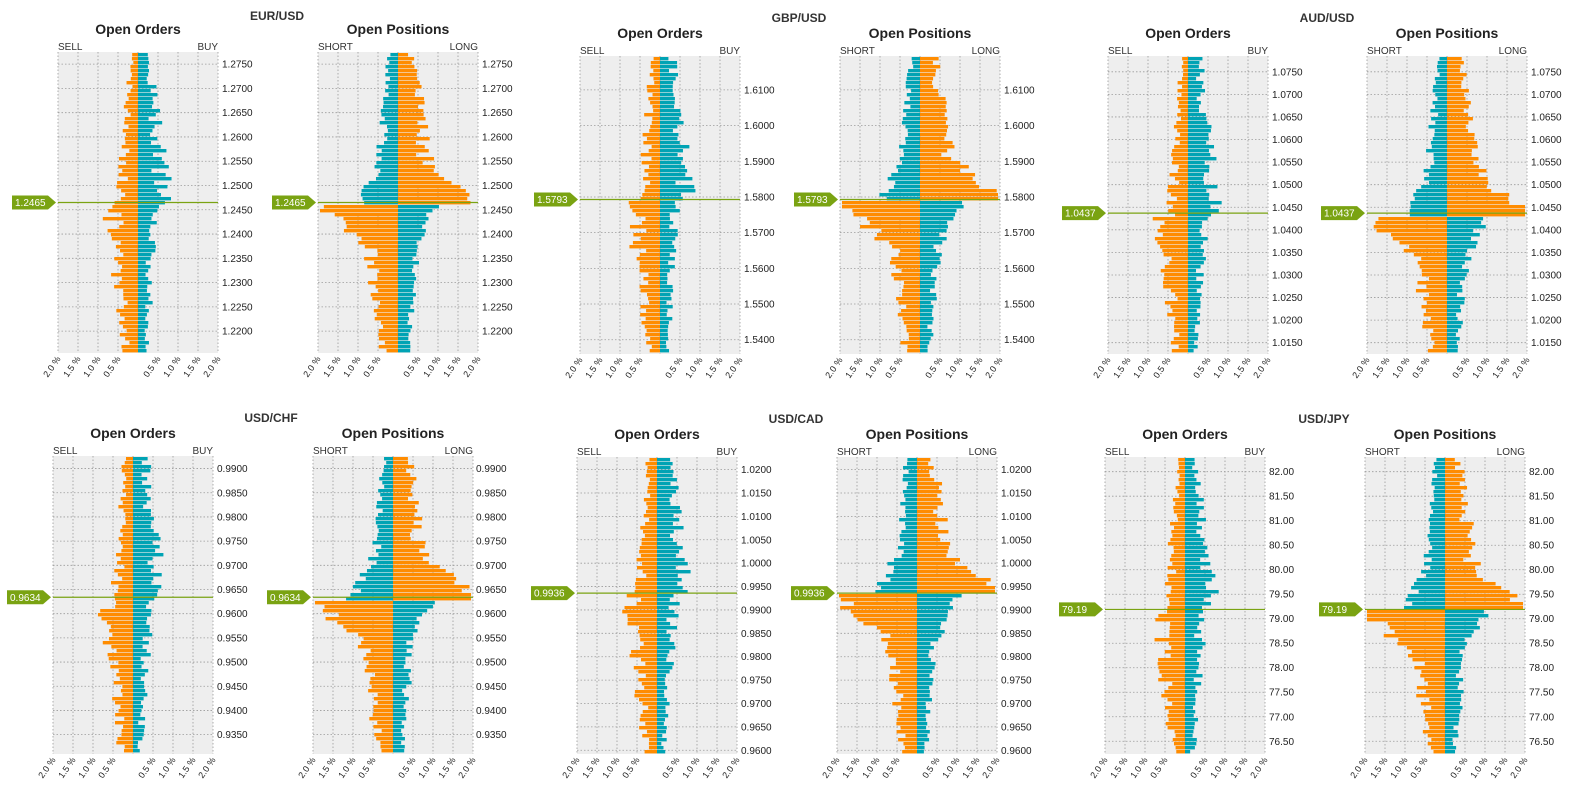 Image resolution: width=1570 pixels, height=789 pixels. What do you see at coordinates (713, 367) in the screenshot?
I see `x-tick-label: 1.5 %` at bounding box center [713, 367].